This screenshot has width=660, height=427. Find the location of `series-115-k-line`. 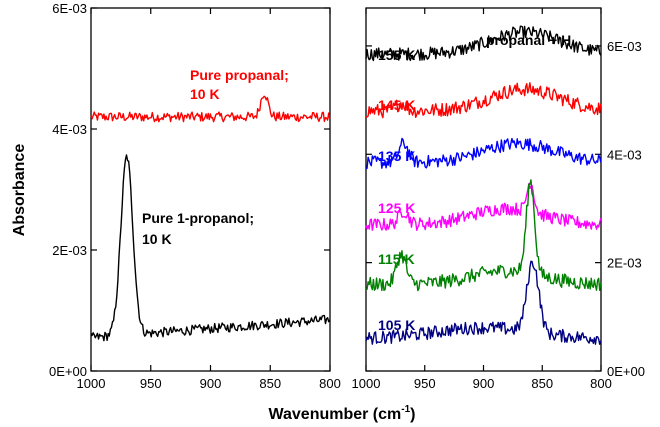

series-115-k-line is located at coordinates (483, 235).